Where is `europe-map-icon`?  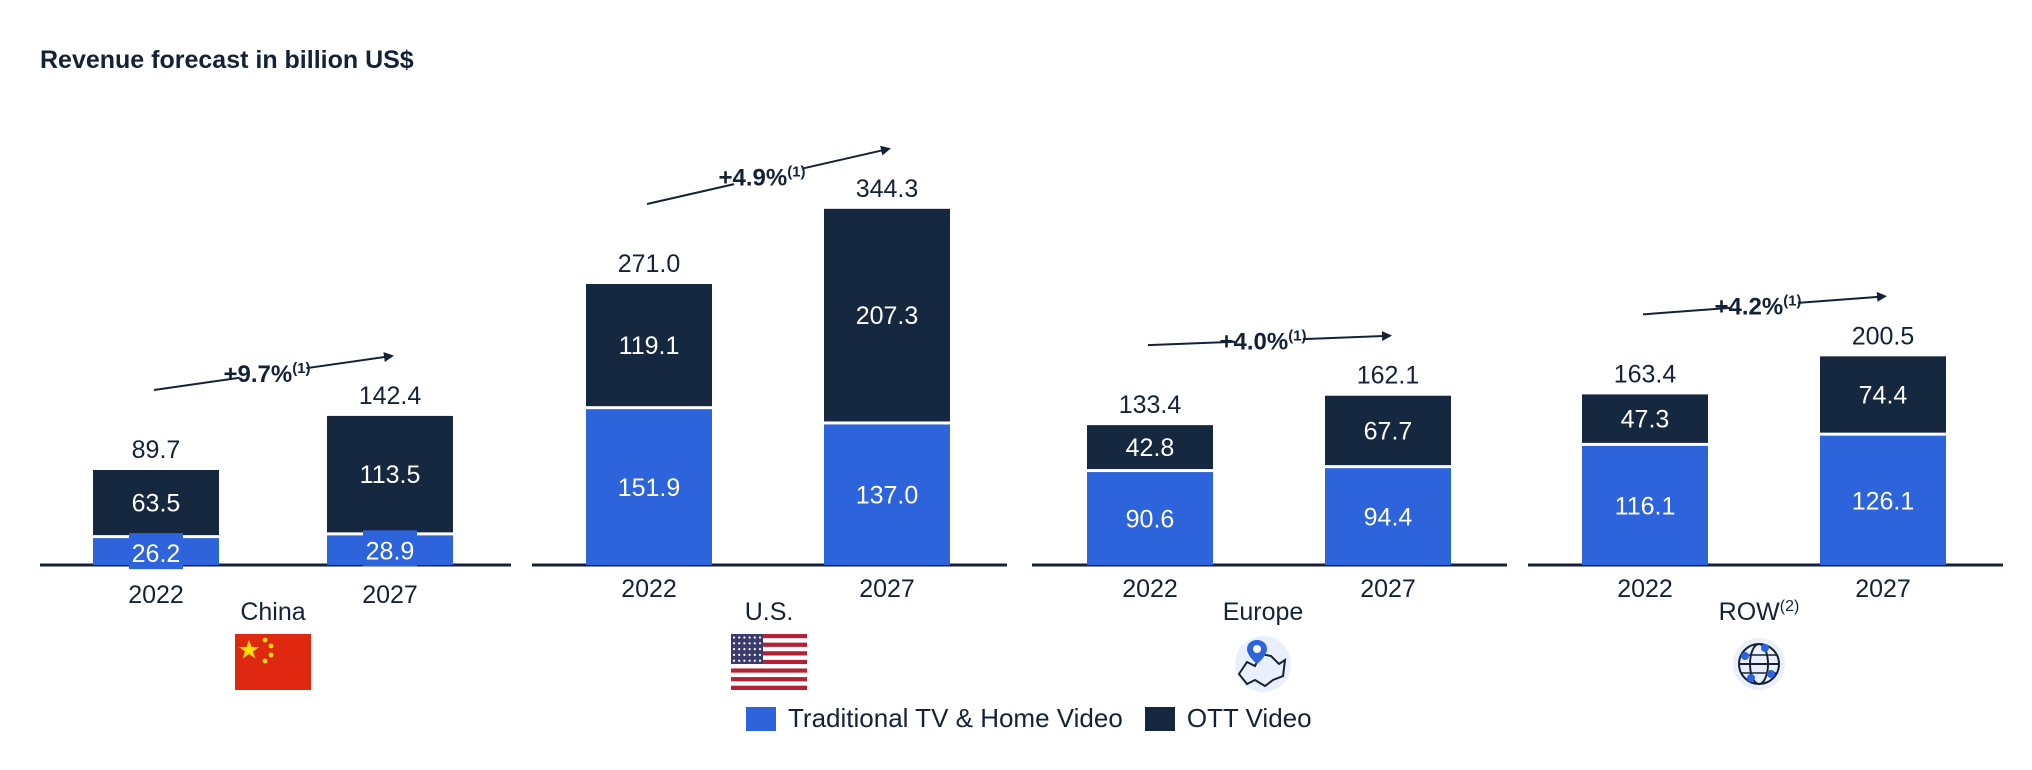 europe-map-icon is located at coordinates (1263, 664).